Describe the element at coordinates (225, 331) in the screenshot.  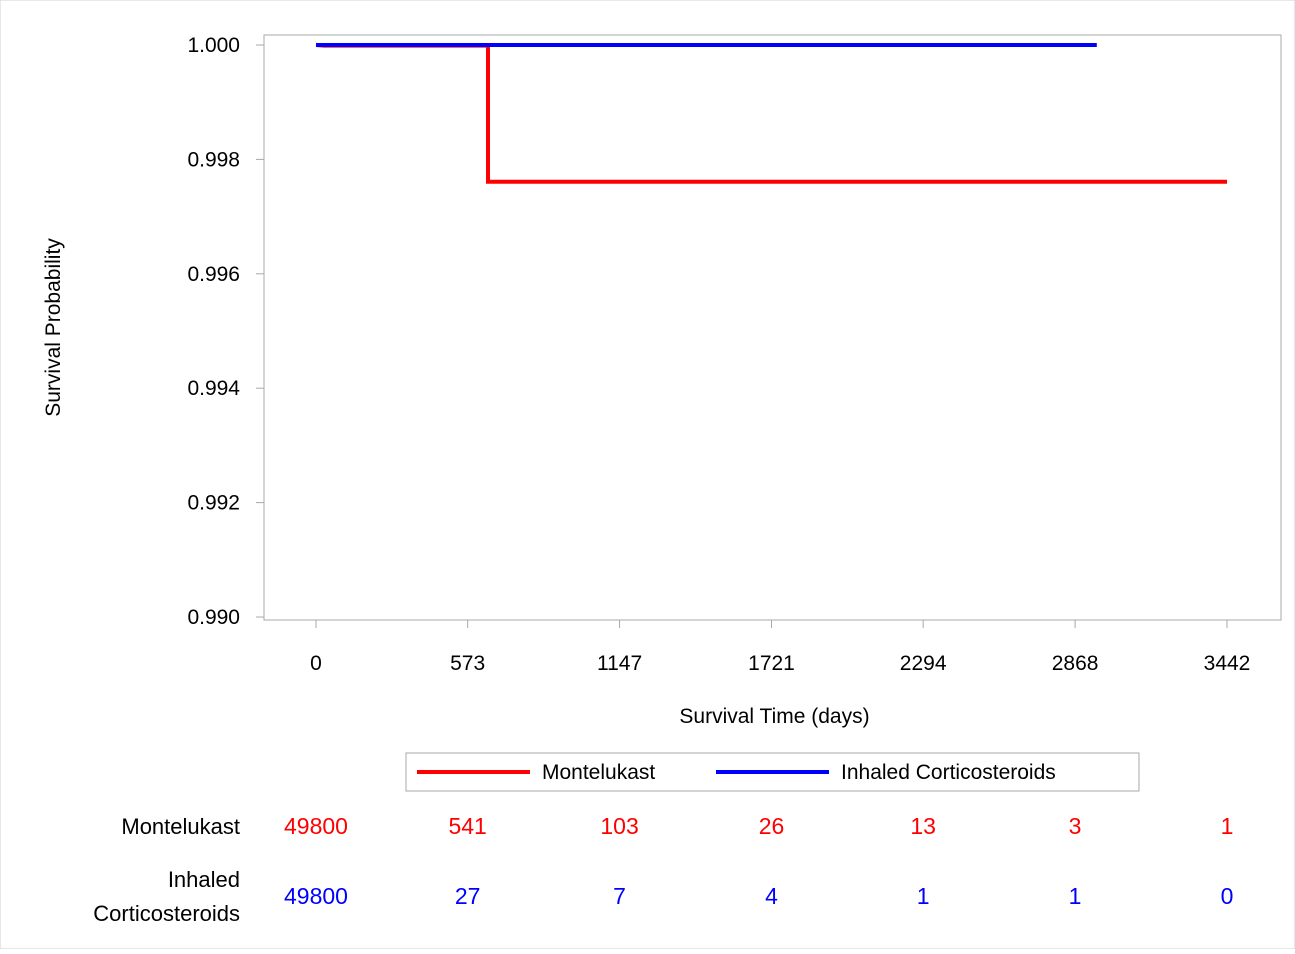
I see `y-axis: 0.990 0.992 0.994 0.996 0.998 1.000` at that location.